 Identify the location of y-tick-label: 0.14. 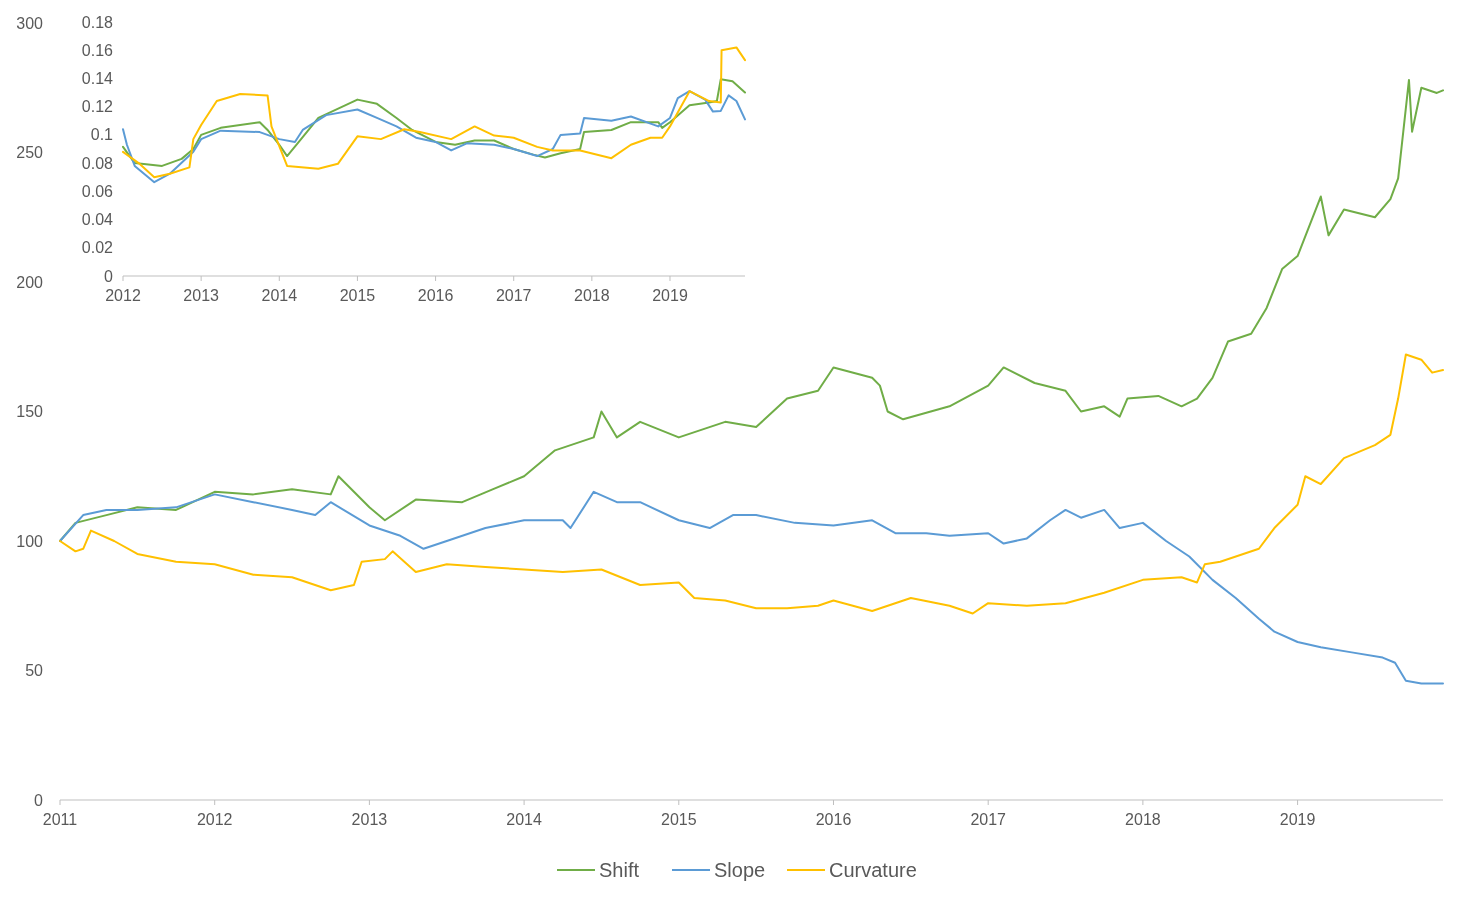
(97, 79).